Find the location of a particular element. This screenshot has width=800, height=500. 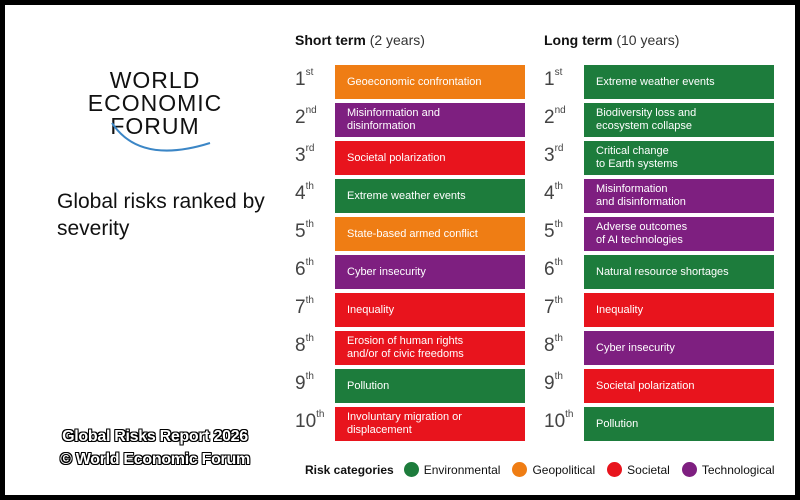

risk-box: Geoeconomic confrontation is located at coordinates (430, 82).